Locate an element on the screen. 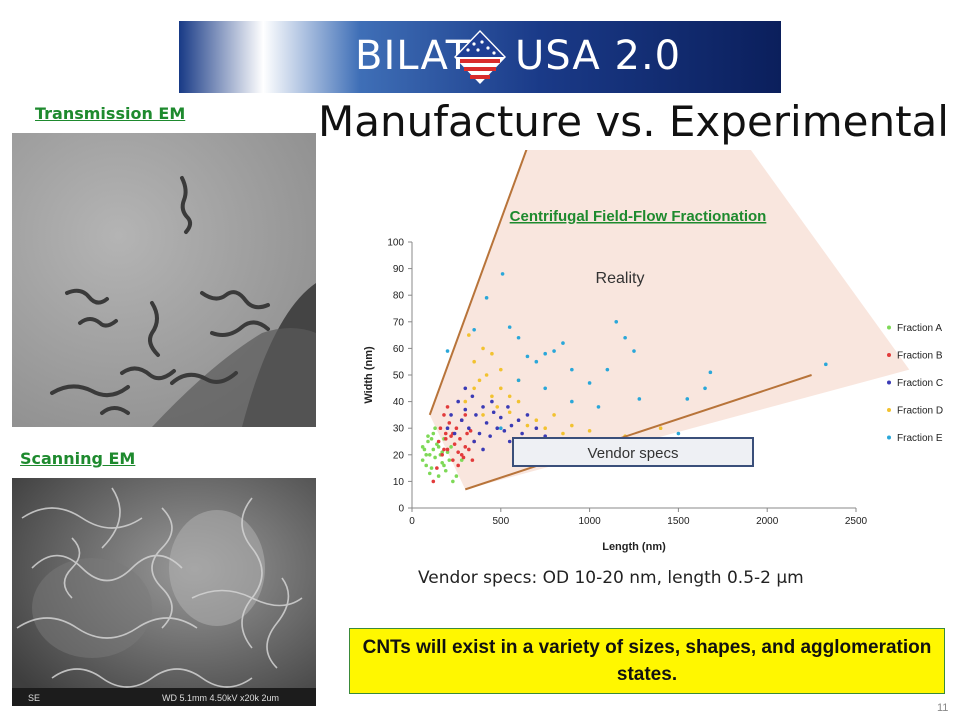  usa-flag-diamond-icon is located at coordinates (480, 57).